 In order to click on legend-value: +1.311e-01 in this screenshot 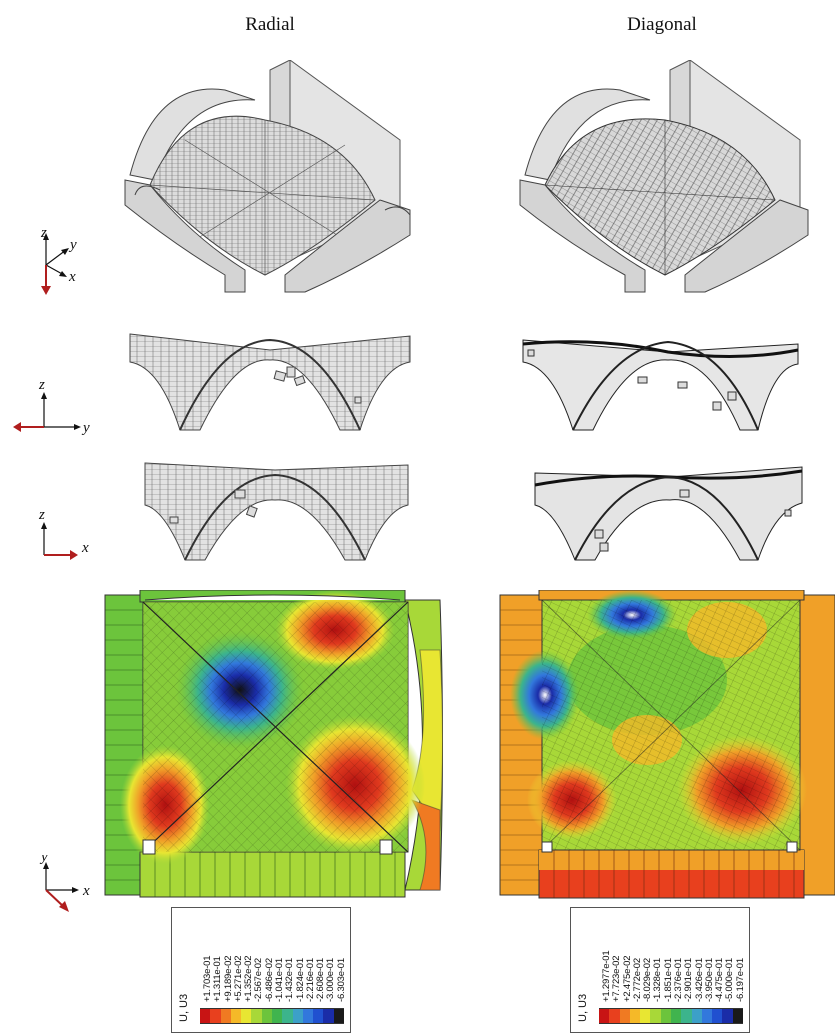, I will do `click(218, 979)`.